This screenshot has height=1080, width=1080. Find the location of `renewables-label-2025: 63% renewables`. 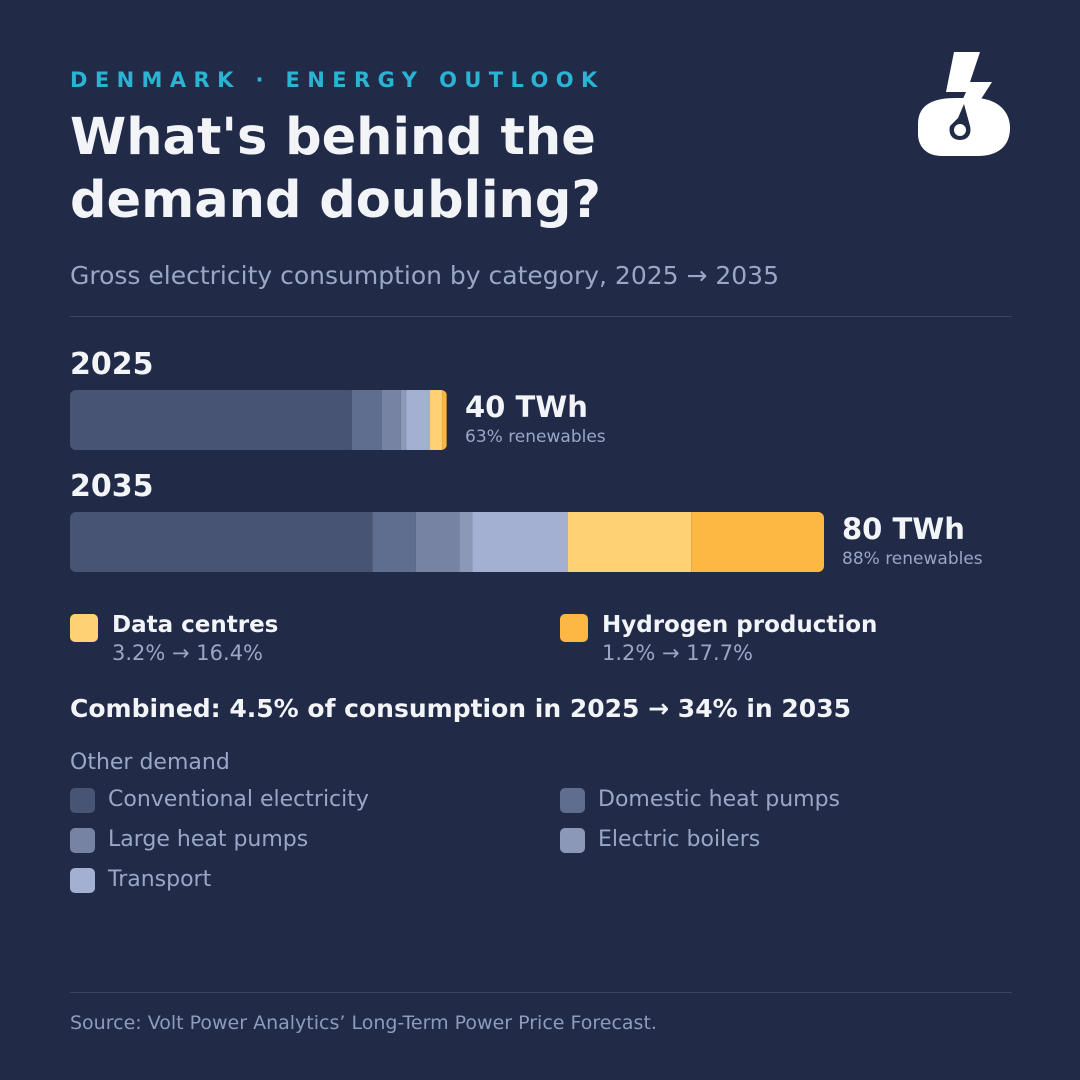

renewables-label-2025: 63% renewables is located at coordinates (535, 437).